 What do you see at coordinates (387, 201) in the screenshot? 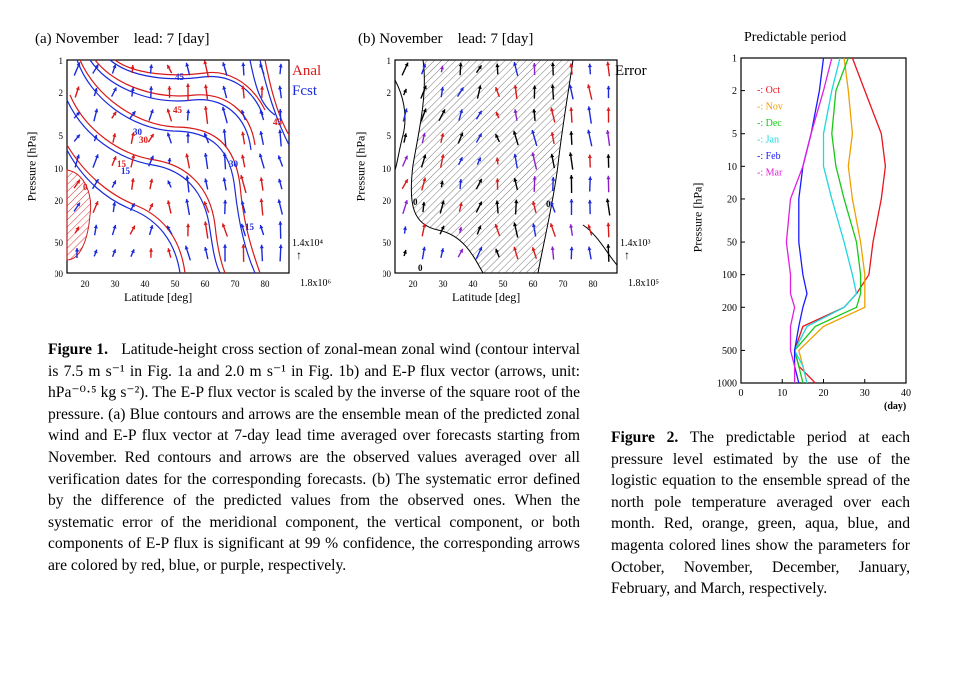
I see `ytick: 20` at bounding box center [387, 201].